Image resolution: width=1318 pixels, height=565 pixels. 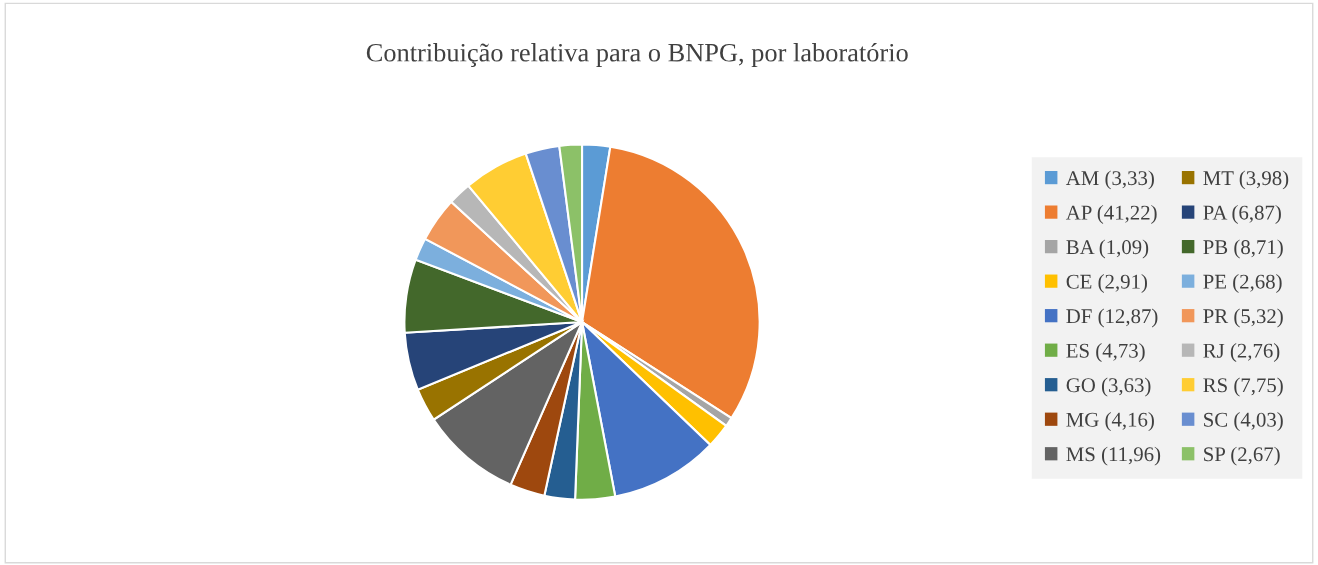 I want to click on legend-label: RJ (2,76), so click(x=1241, y=352).